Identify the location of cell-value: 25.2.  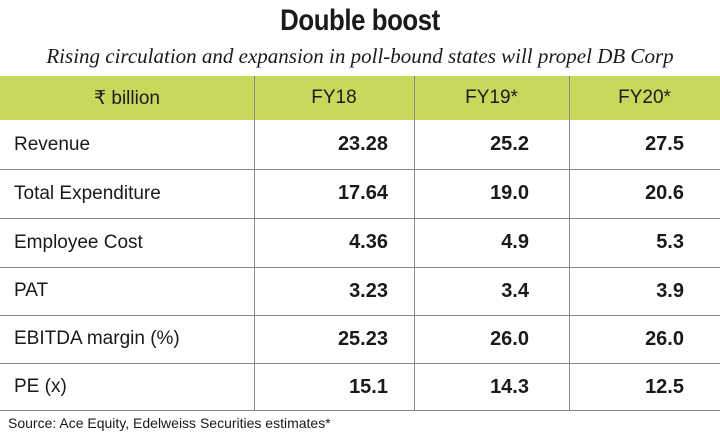
(509, 144).